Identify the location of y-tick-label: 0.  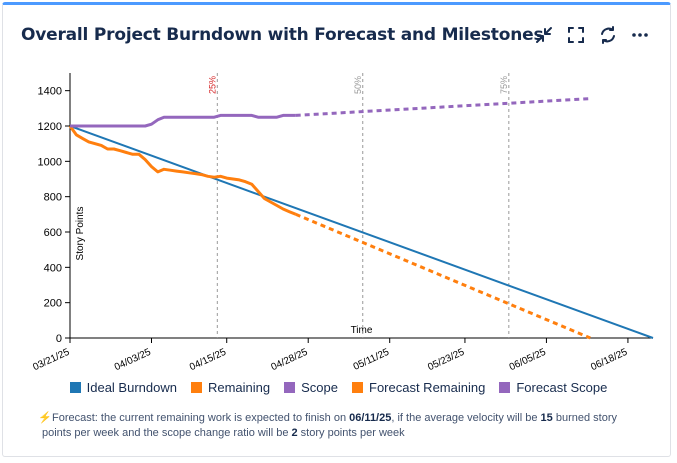
(59, 339).